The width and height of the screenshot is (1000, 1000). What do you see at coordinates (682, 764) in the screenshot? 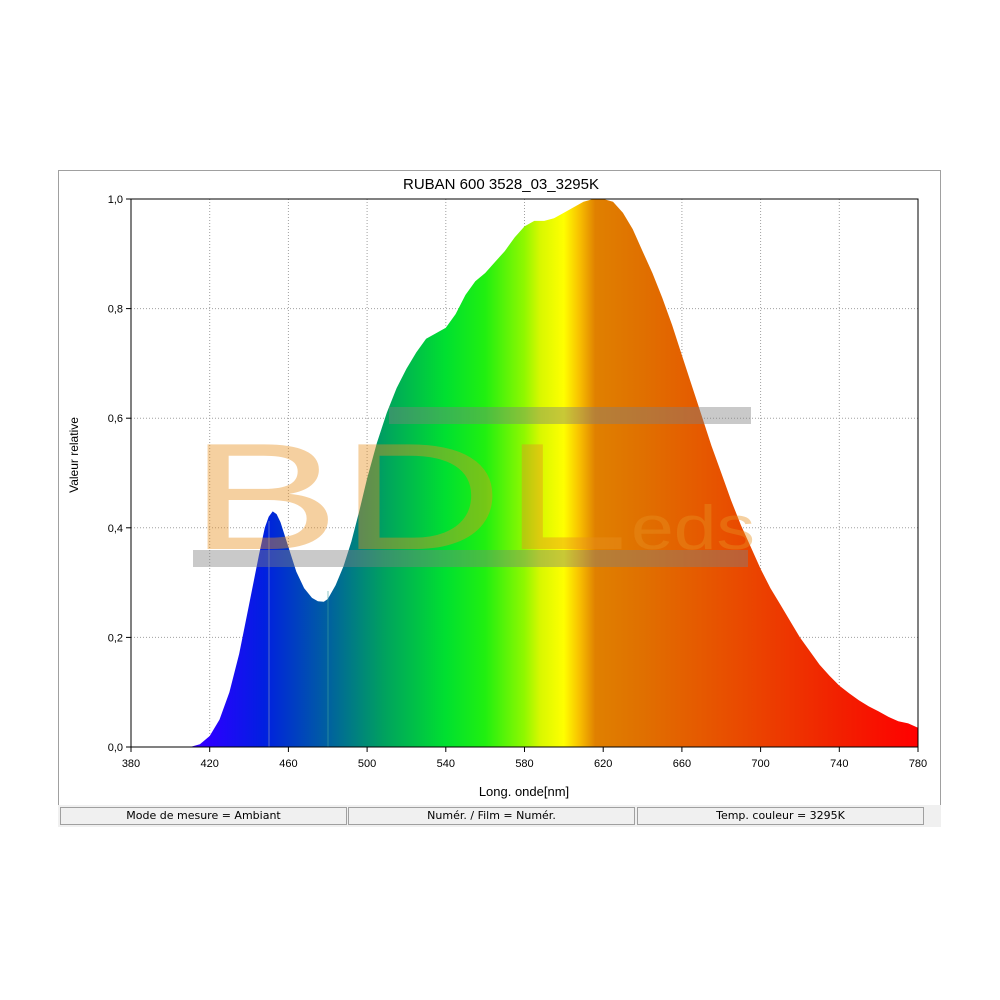
I see `x-tick-label: 660` at bounding box center [682, 764].